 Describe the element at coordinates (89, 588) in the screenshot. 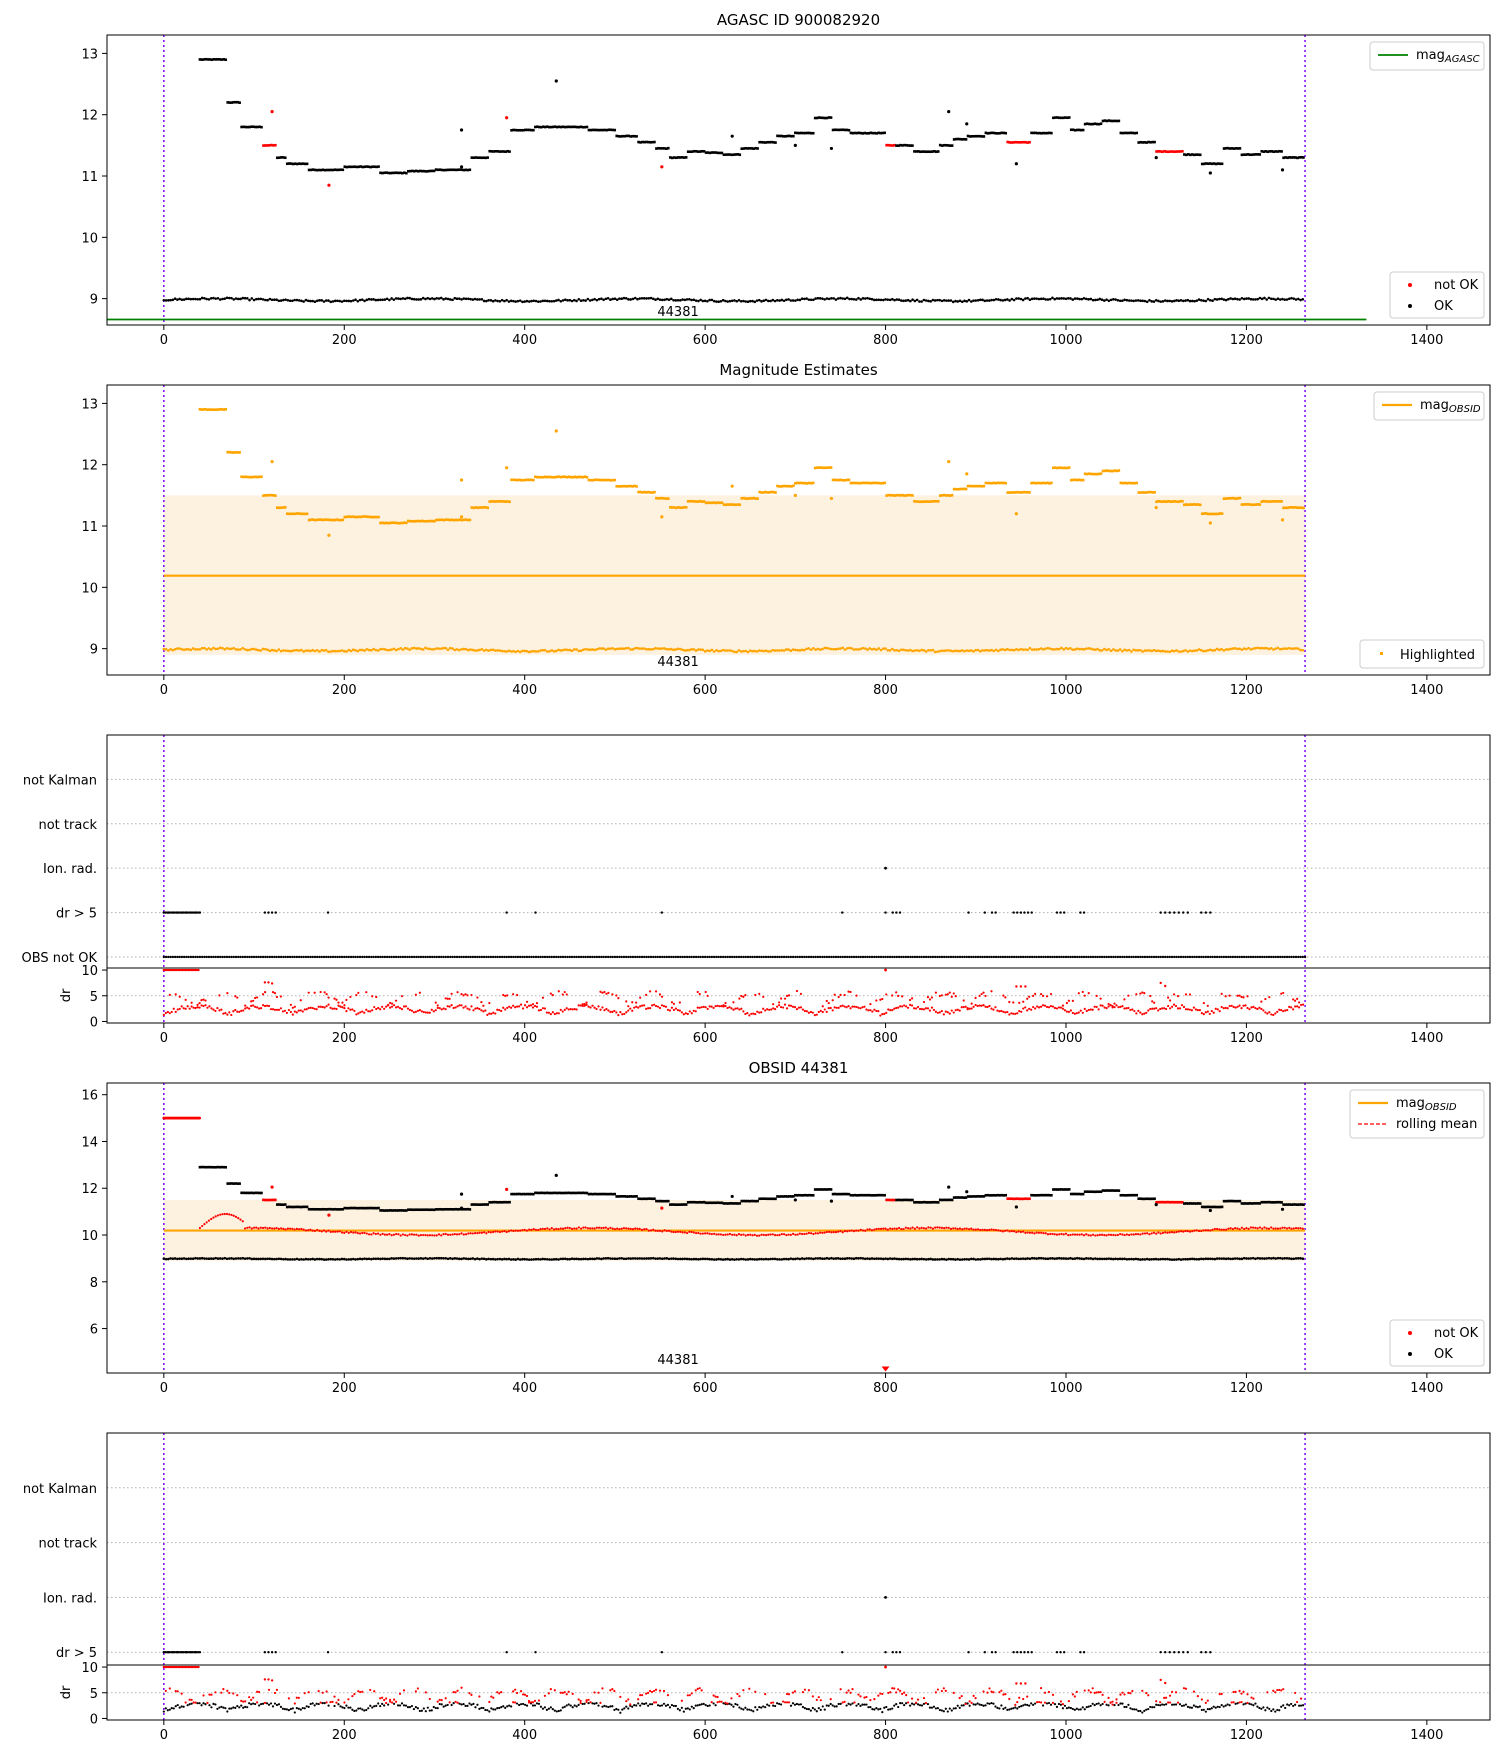

I see `y-tick-label: 10` at that location.